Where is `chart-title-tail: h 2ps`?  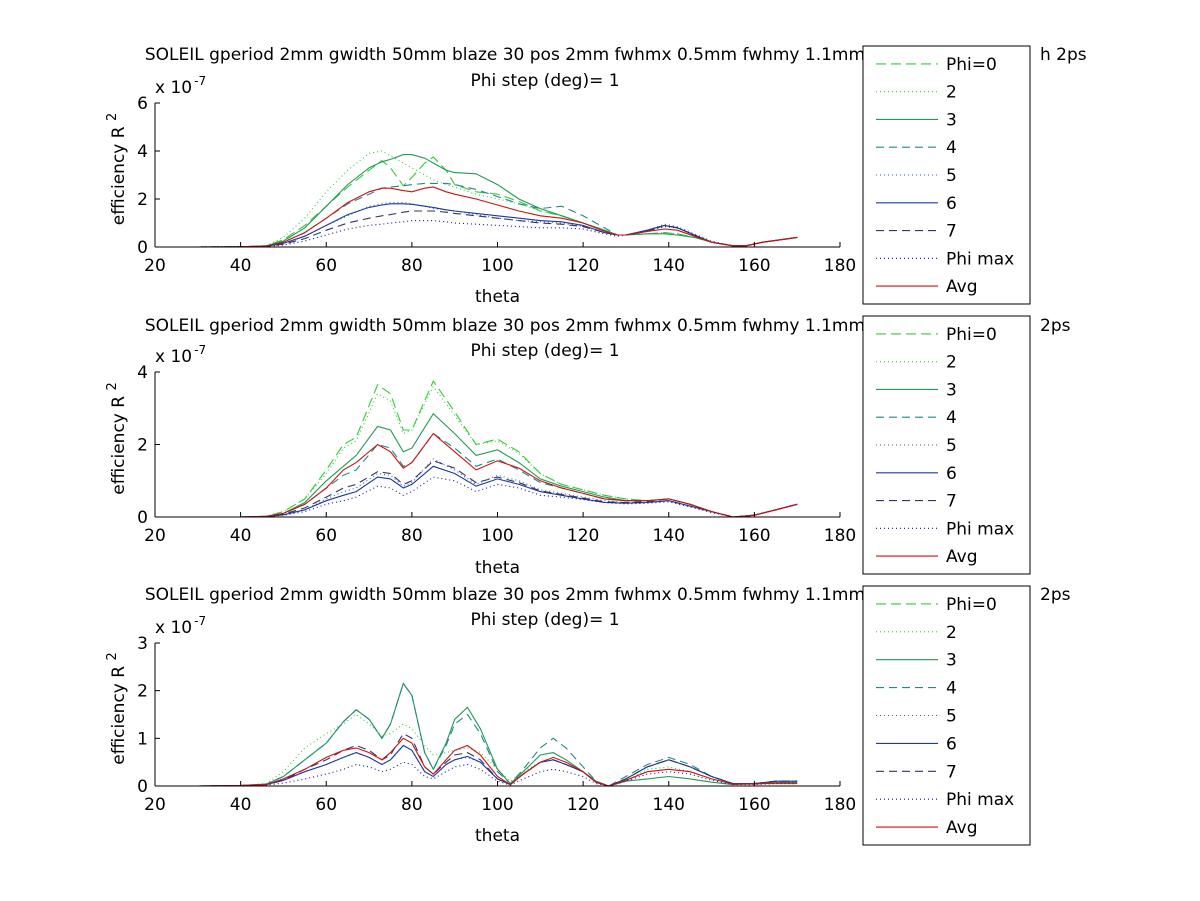 chart-title-tail: h 2ps is located at coordinates (1063, 55).